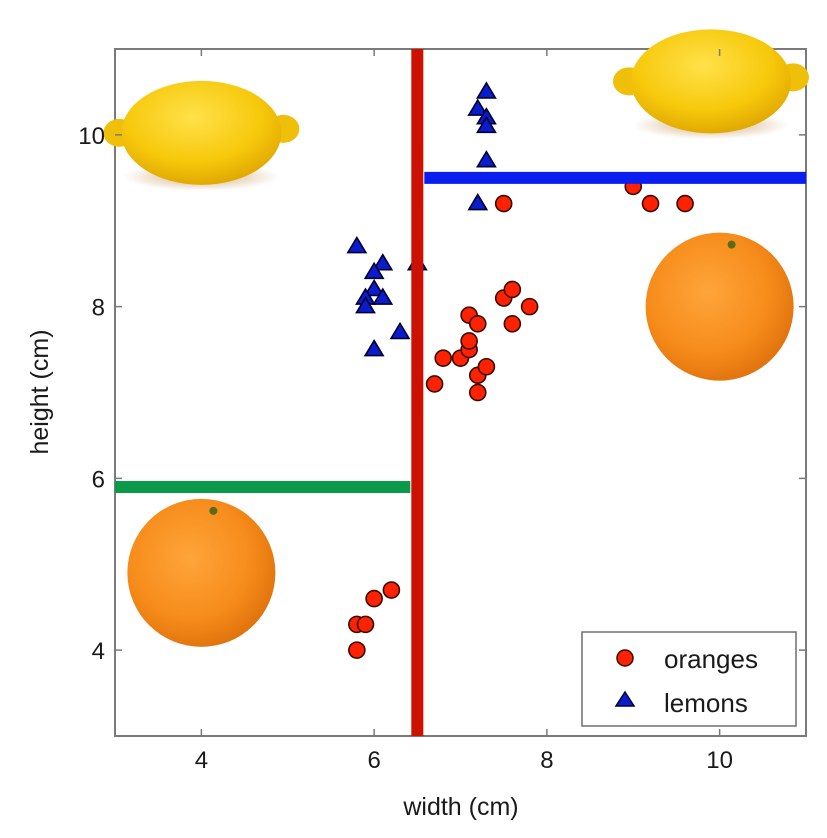 The image size is (827, 838). Describe the element at coordinates (40, 391) in the screenshot. I see `y-axis-label: height (cm)` at that location.